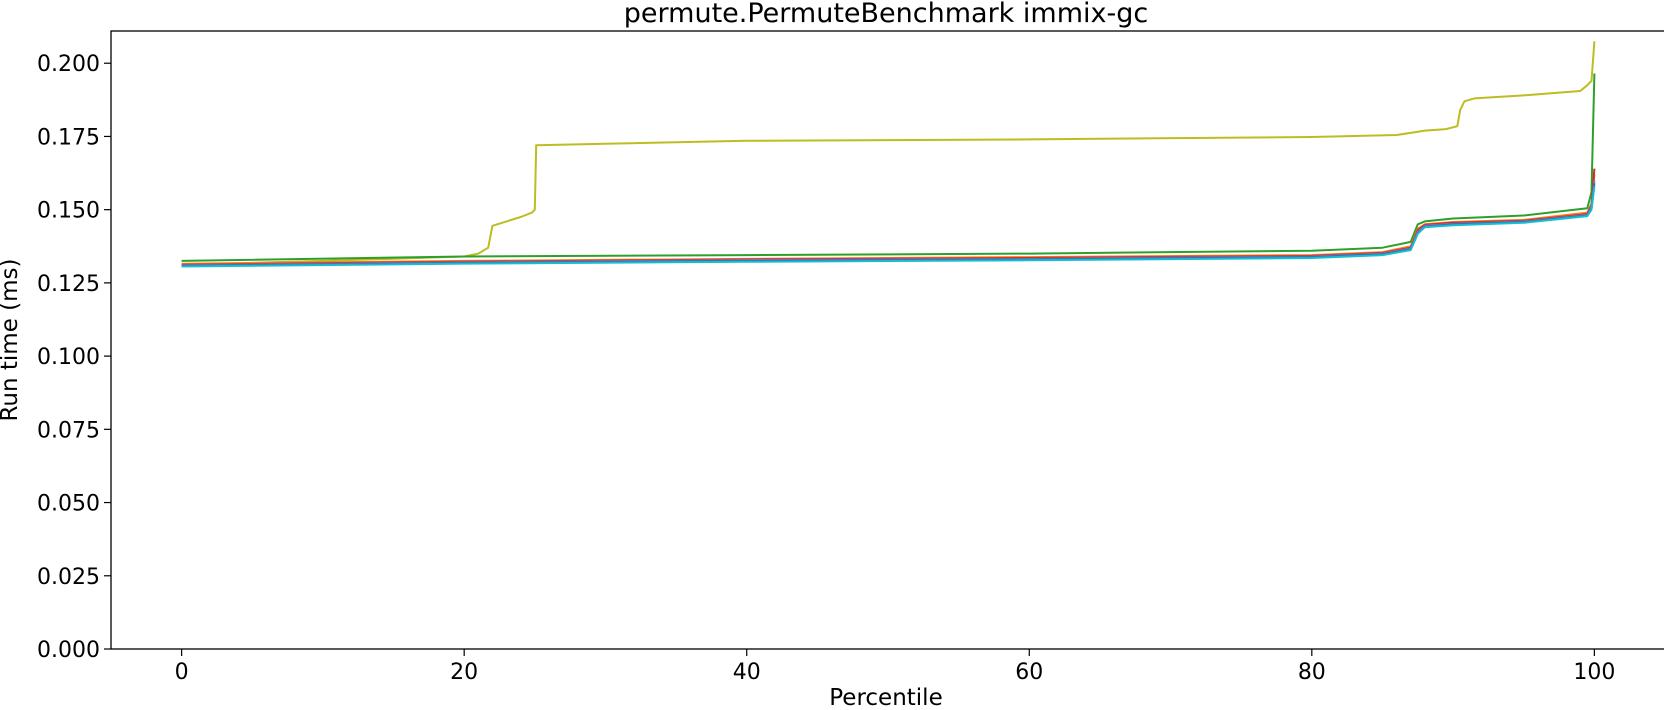 The image size is (1664, 710). What do you see at coordinates (68, 64) in the screenshot?
I see `y-tick-label: 0.200` at bounding box center [68, 64].